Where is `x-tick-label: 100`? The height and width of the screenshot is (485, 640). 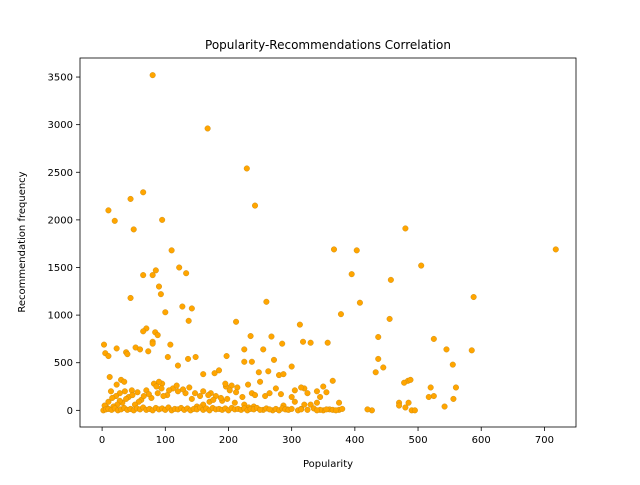 x-tick-label: 100 is located at coordinates (165, 440).